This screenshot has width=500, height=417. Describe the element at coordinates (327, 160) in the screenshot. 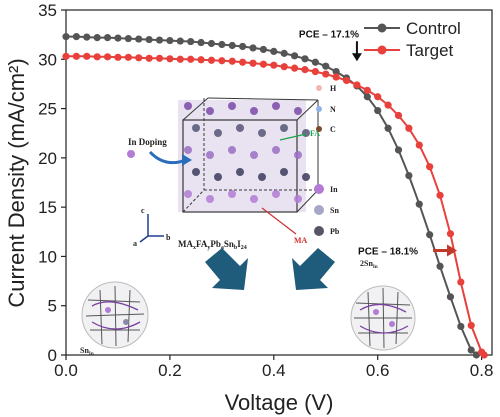

I see `element-legend: H N C In Sn Pb` at that location.